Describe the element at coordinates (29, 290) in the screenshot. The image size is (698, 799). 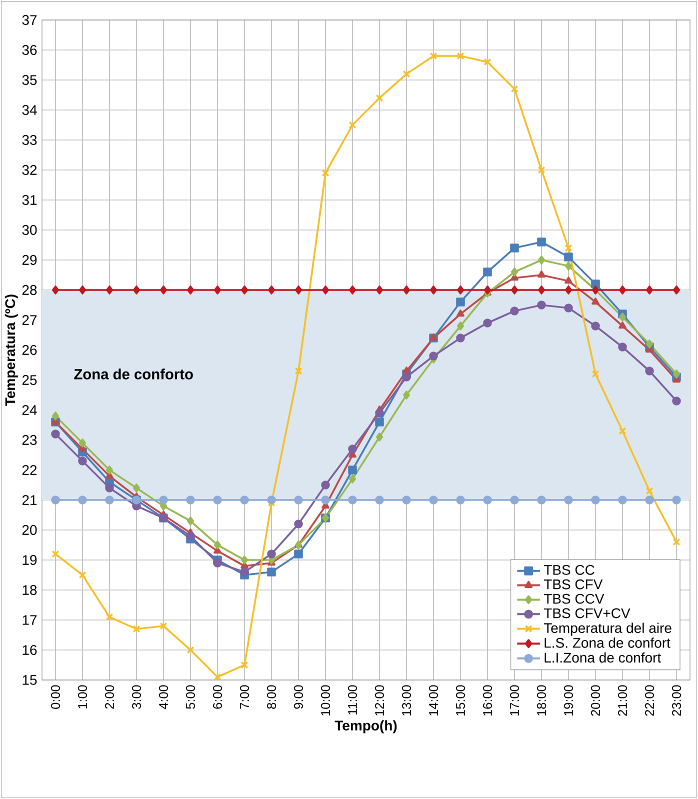
I see `y-tick-label: 28` at that location.